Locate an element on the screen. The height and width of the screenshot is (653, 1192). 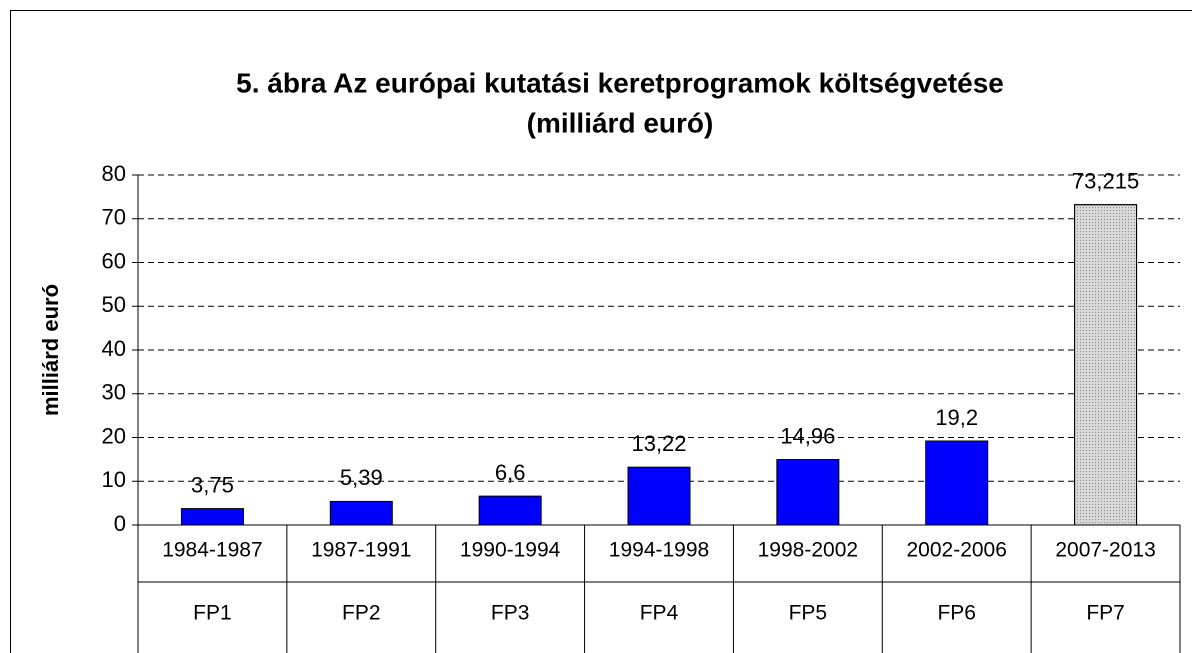
x-tick-label: 2007-2013 is located at coordinates (1105, 550).